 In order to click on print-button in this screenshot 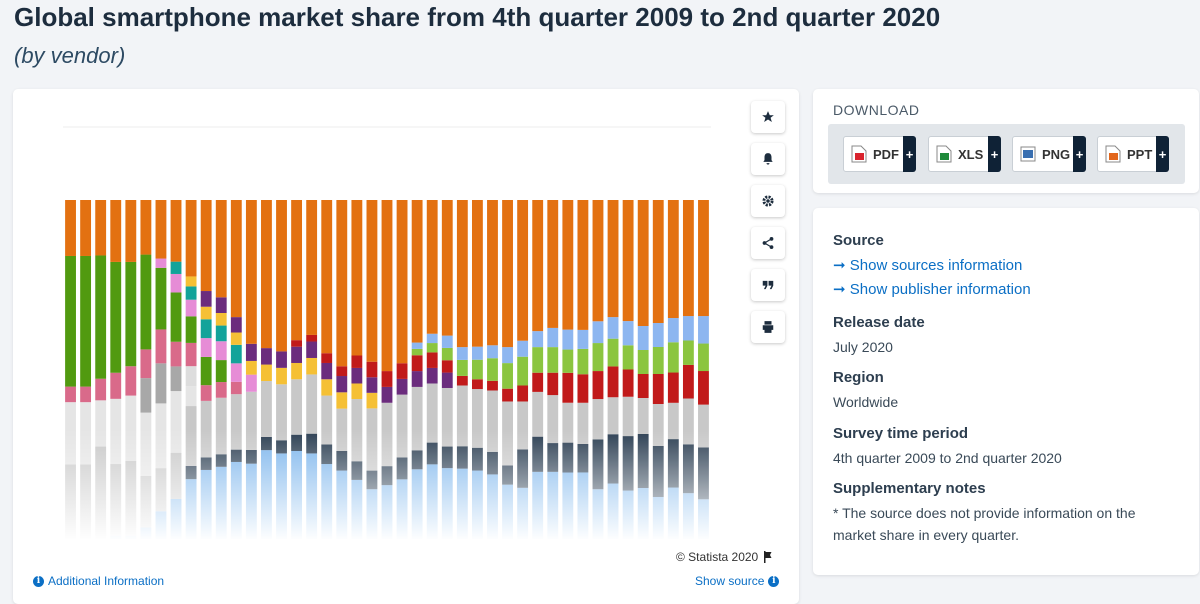, I will do `click(768, 327)`.